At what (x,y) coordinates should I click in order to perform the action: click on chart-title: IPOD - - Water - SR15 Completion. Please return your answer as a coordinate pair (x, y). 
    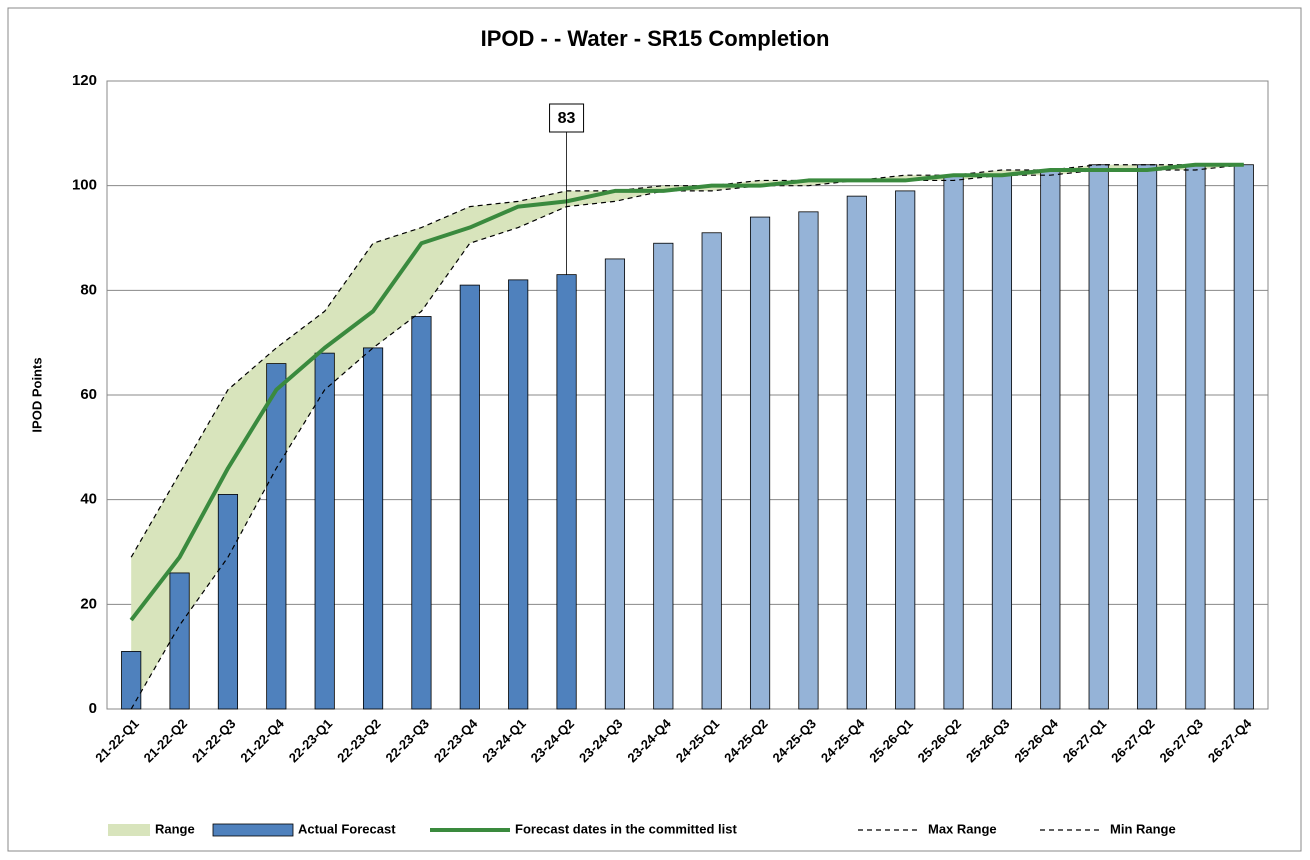
    Looking at the image, I should click on (655, 38).